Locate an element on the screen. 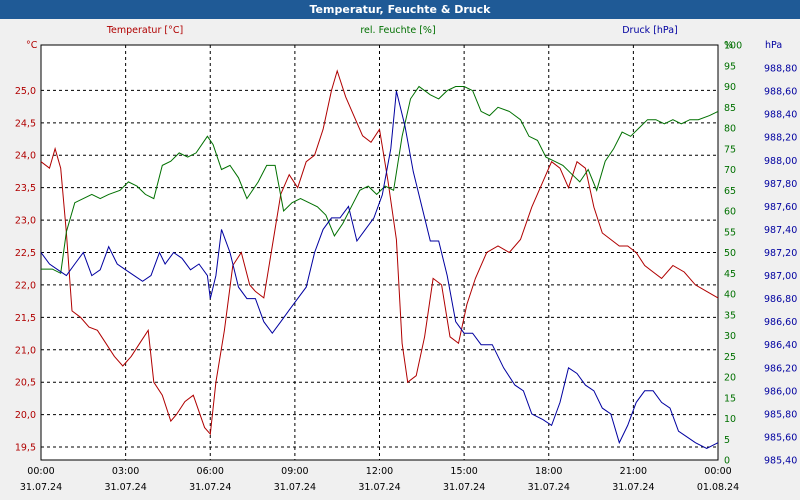 Image resolution: width=800 pixels, height=500 pixels. pressure-tick-label: 986,00 is located at coordinates (780, 391).